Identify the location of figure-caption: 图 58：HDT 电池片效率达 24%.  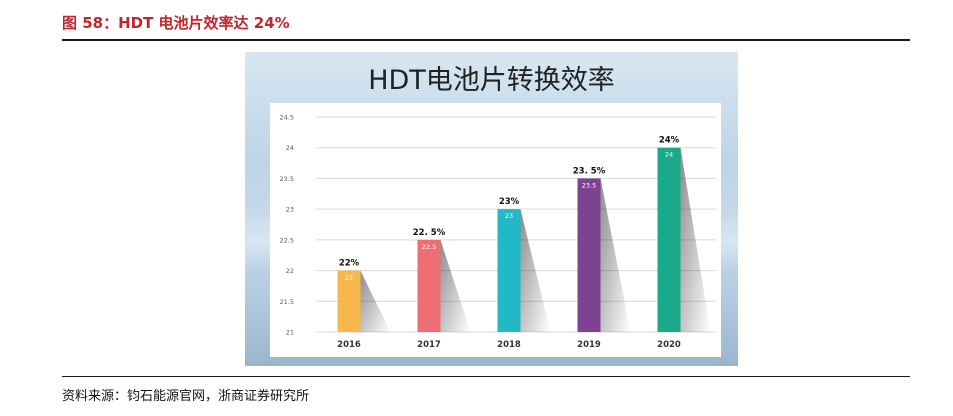
(176, 23).